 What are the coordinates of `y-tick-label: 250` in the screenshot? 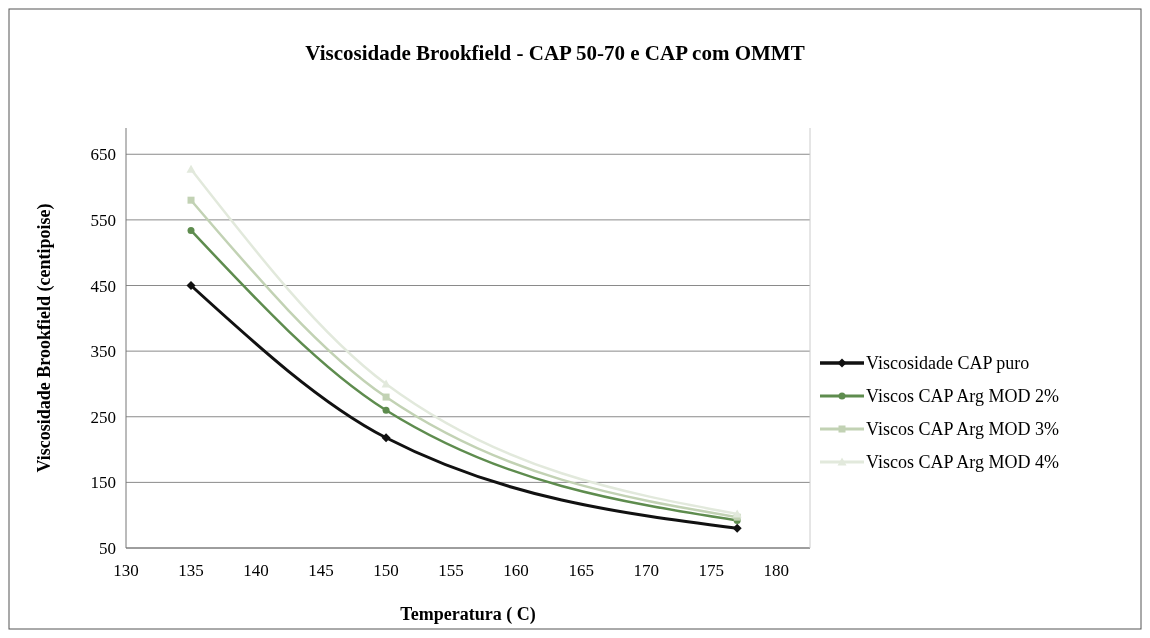 It's located at (103, 417).